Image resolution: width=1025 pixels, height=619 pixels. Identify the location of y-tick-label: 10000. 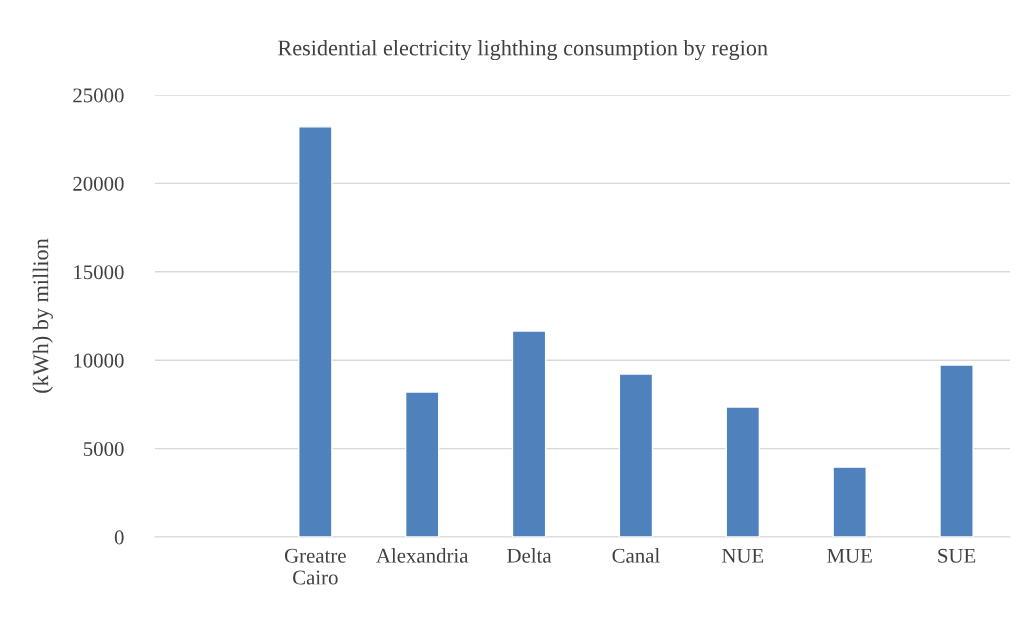
(99, 360).